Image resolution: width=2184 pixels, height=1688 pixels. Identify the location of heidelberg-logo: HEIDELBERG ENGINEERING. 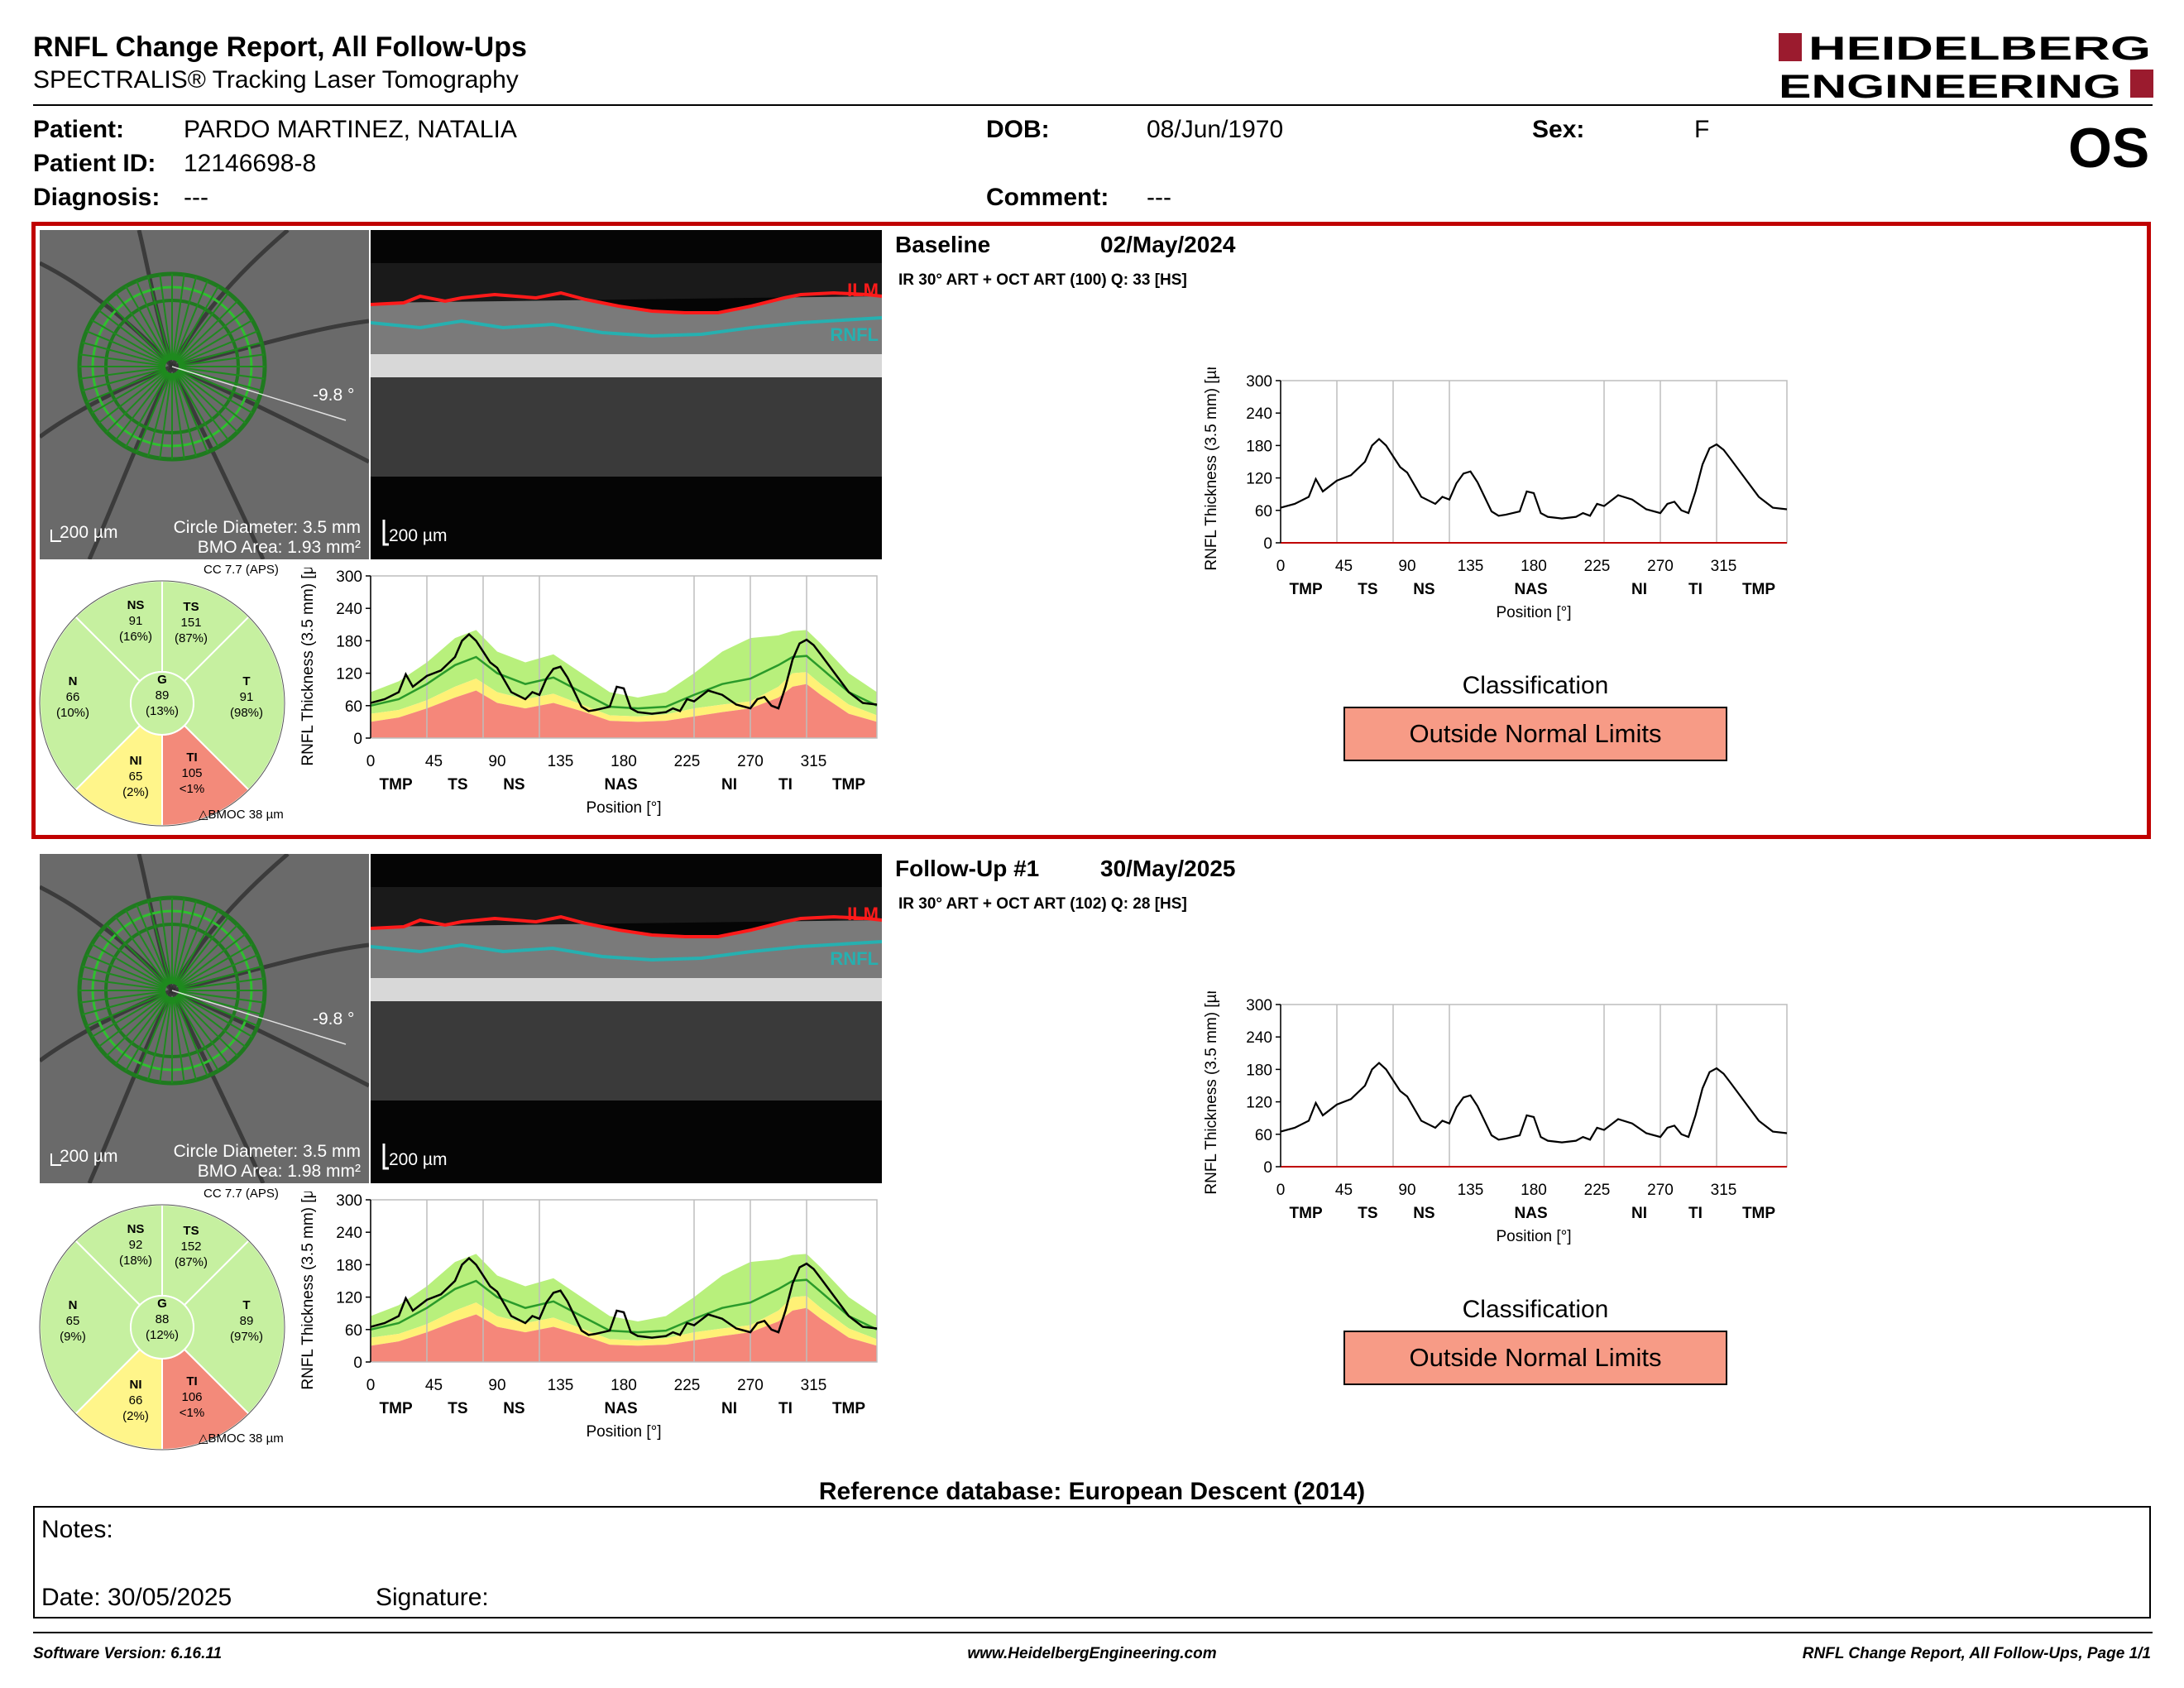
(1966, 66).